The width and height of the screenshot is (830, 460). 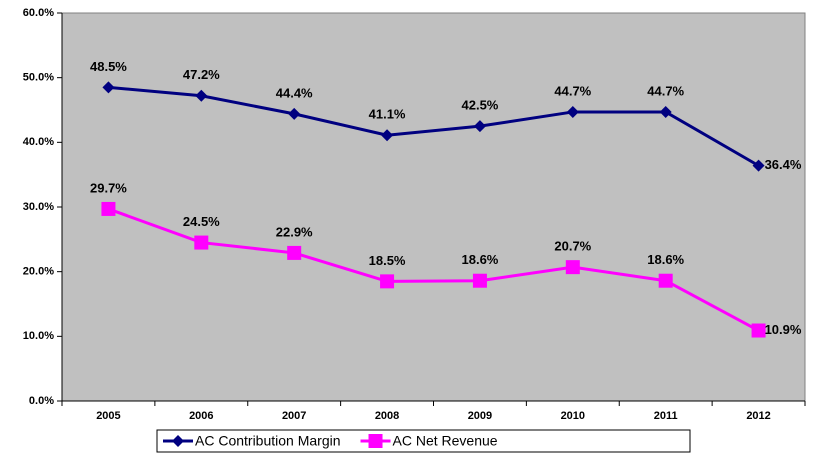 I want to click on data-label: 42.5%, so click(x=480, y=105).